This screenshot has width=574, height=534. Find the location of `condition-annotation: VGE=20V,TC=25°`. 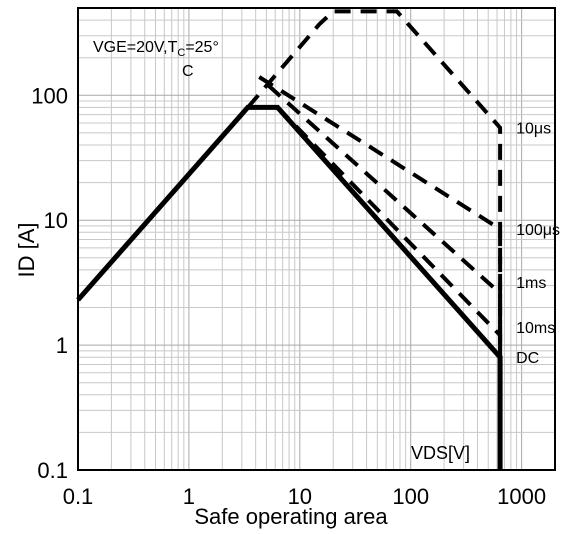

condition-annotation: VGE=20V,TC=25° is located at coordinates (156, 49).